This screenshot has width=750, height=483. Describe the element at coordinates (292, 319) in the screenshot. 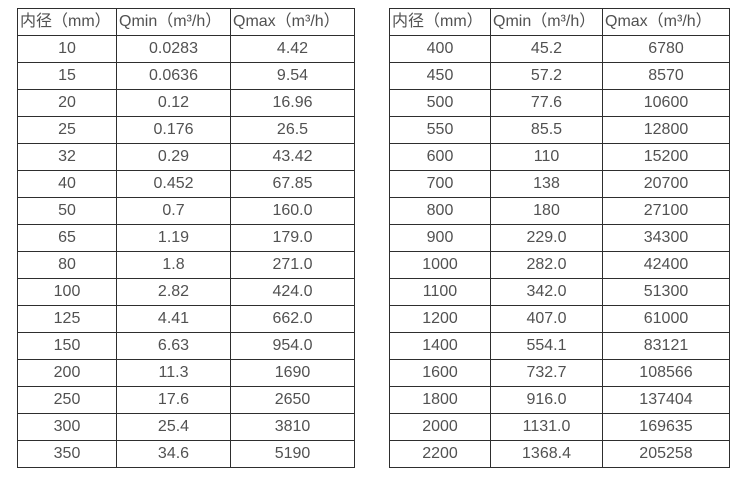

I see `cell-qmax: 662.0` at that location.